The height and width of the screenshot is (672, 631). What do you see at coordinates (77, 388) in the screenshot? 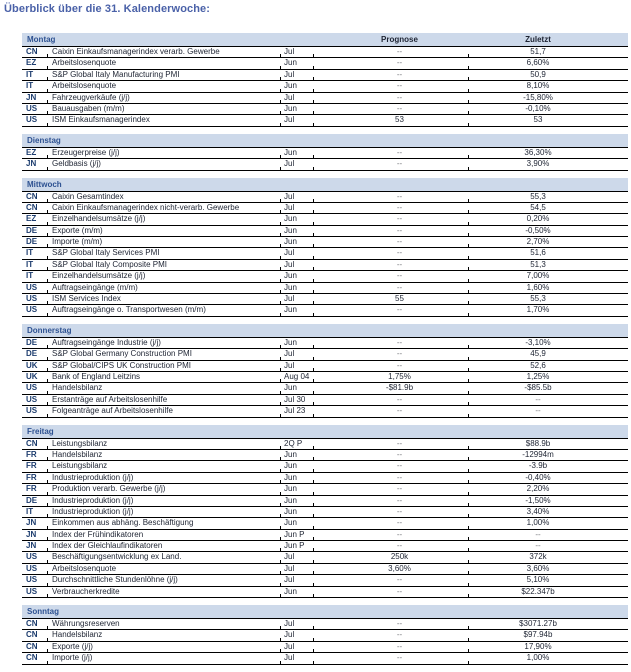
I see `indicator-name-cell: Handelsbilanz` at bounding box center [77, 388].